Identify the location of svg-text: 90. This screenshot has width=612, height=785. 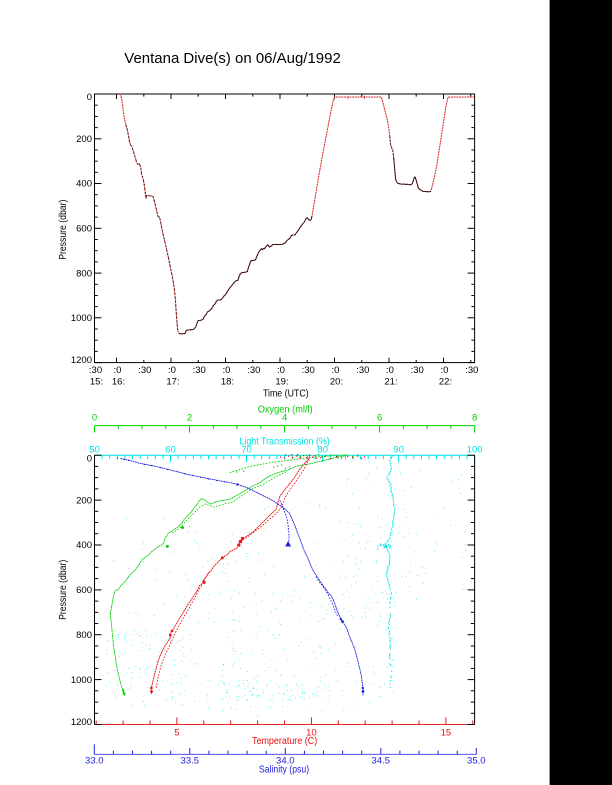
(398, 449).